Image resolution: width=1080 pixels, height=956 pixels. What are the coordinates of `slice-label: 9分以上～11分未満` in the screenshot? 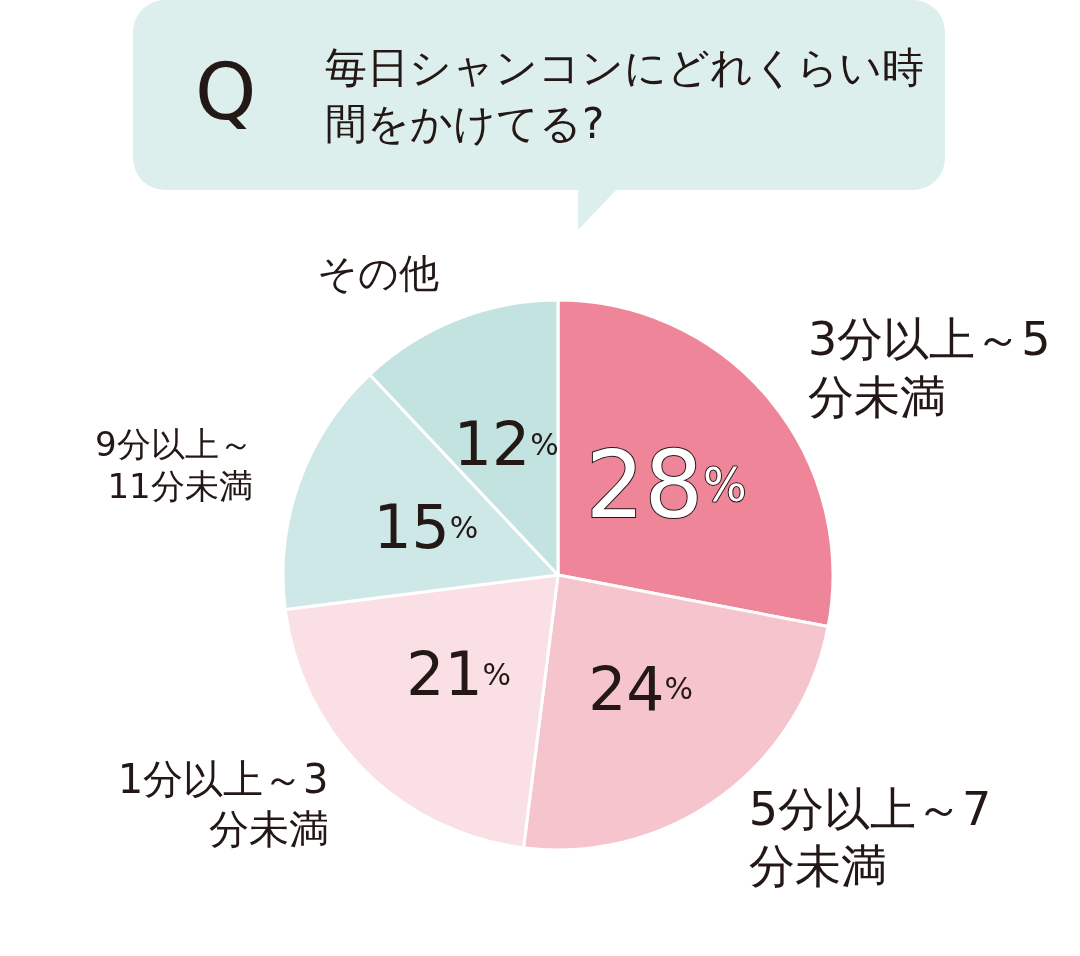 It's located at (174, 465).